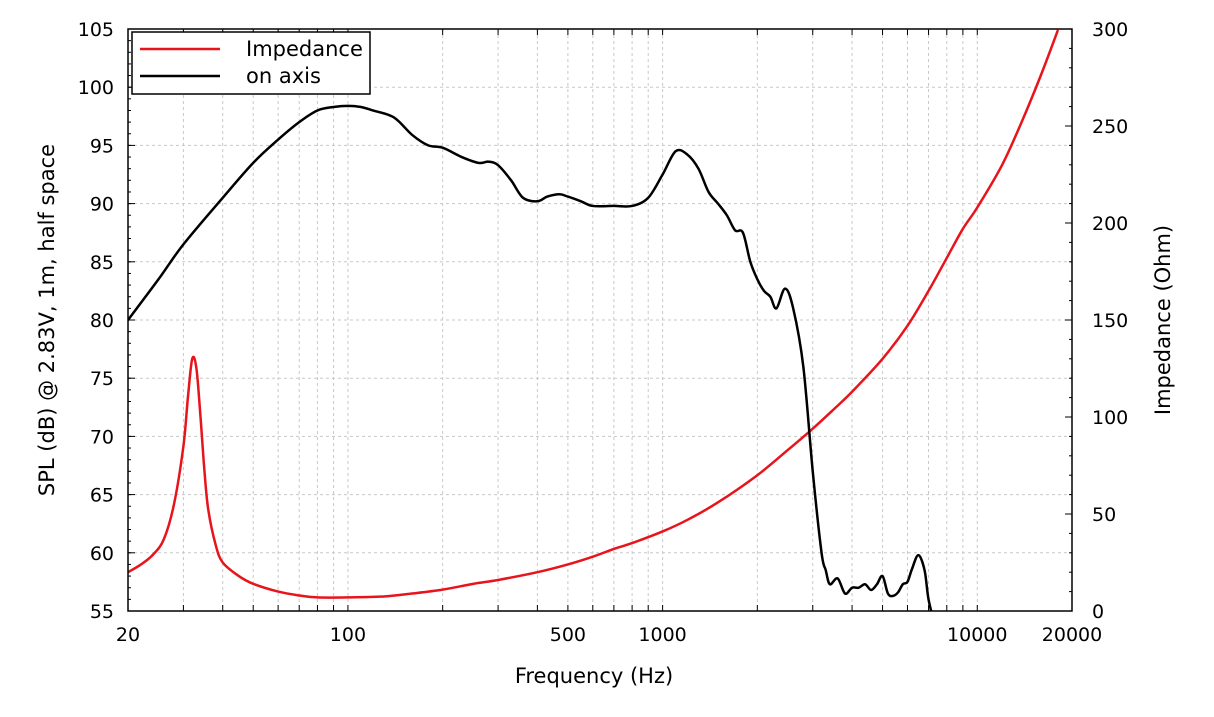  I want to click on y-left-tick-label: 80, so click(102, 321).